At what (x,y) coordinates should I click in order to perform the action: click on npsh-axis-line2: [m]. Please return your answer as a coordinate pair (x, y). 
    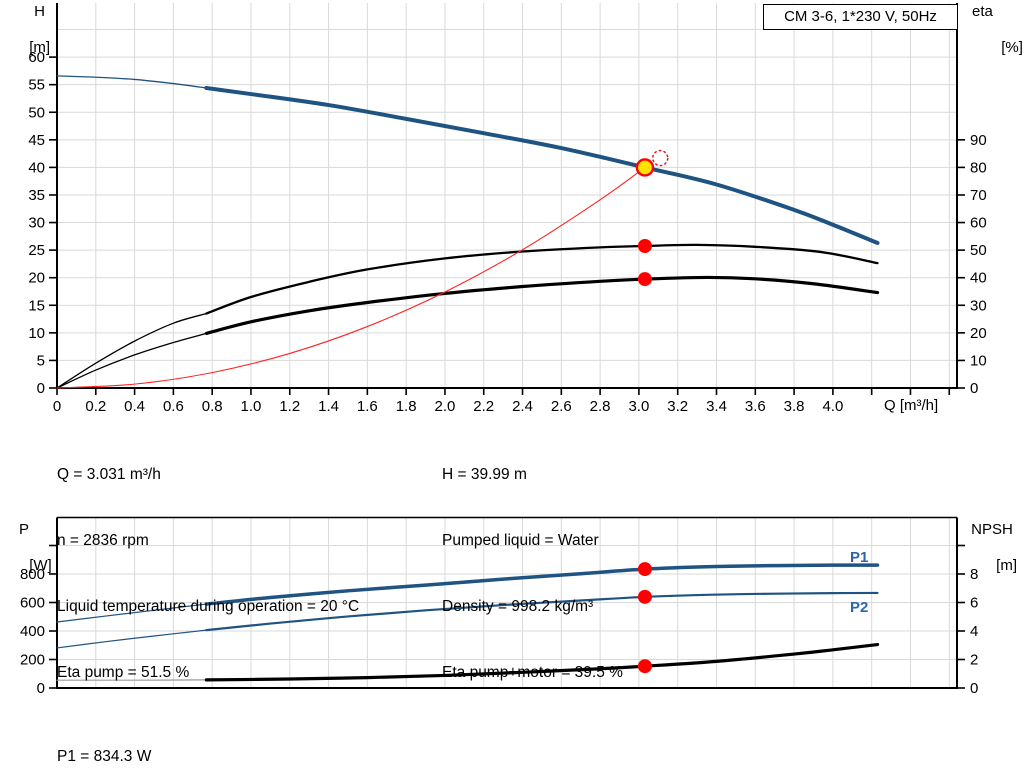
    Looking at the image, I should click on (1007, 565).